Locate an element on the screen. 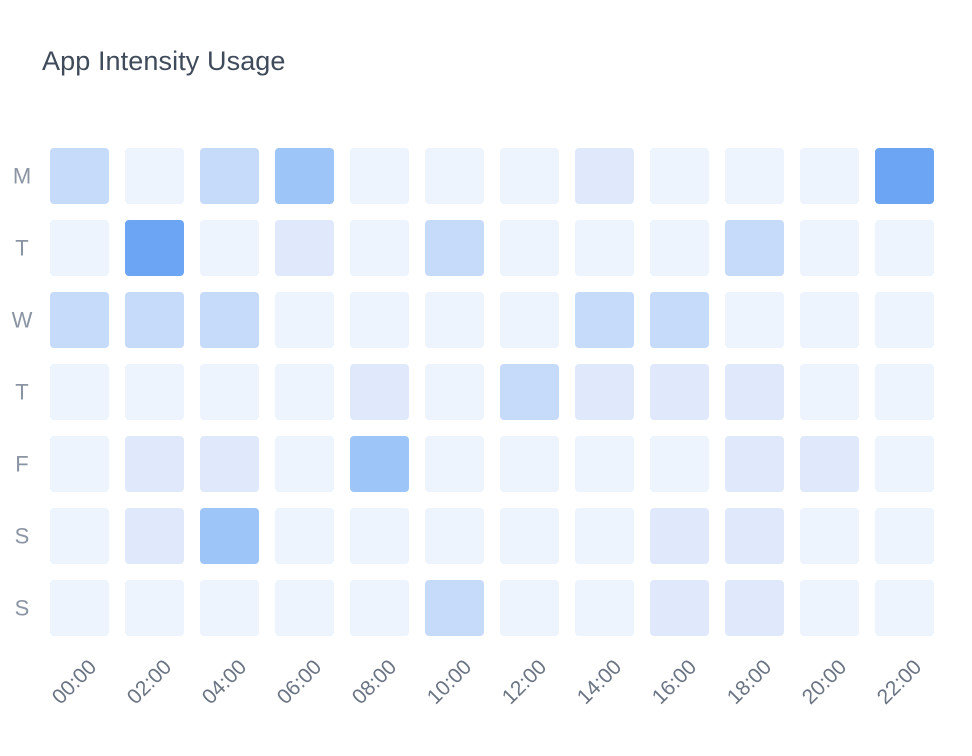 The height and width of the screenshot is (756, 972). column-label: 06:00 is located at coordinates (299, 681).